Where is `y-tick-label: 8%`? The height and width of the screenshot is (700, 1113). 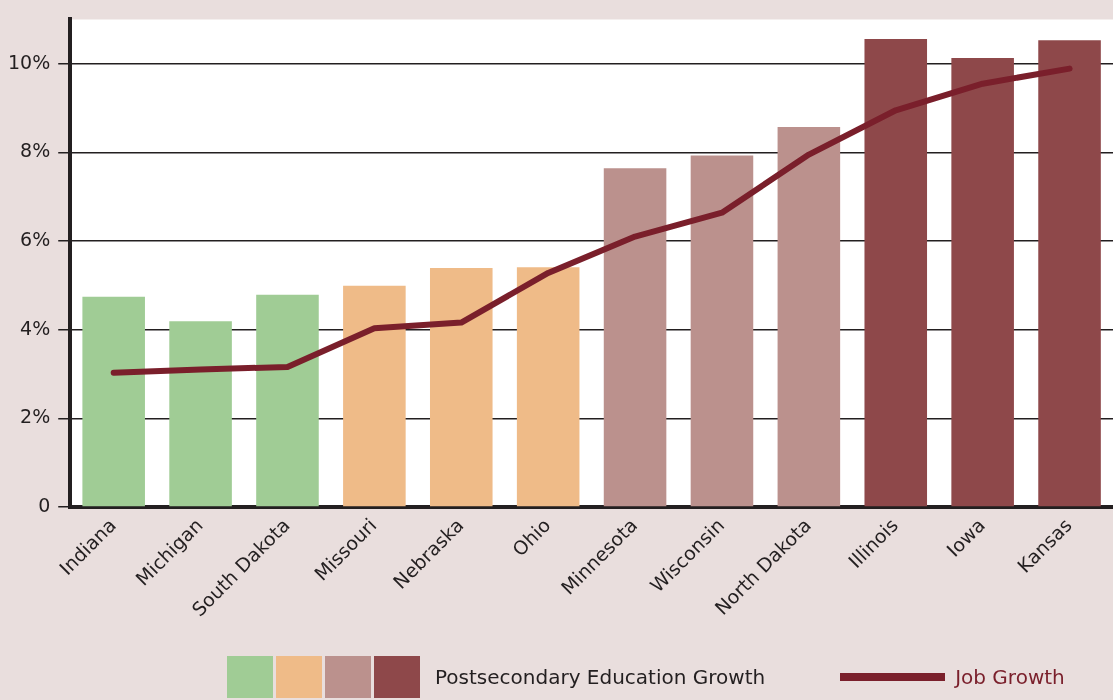
y-tick-label: 8% is located at coordinates (35, 150).